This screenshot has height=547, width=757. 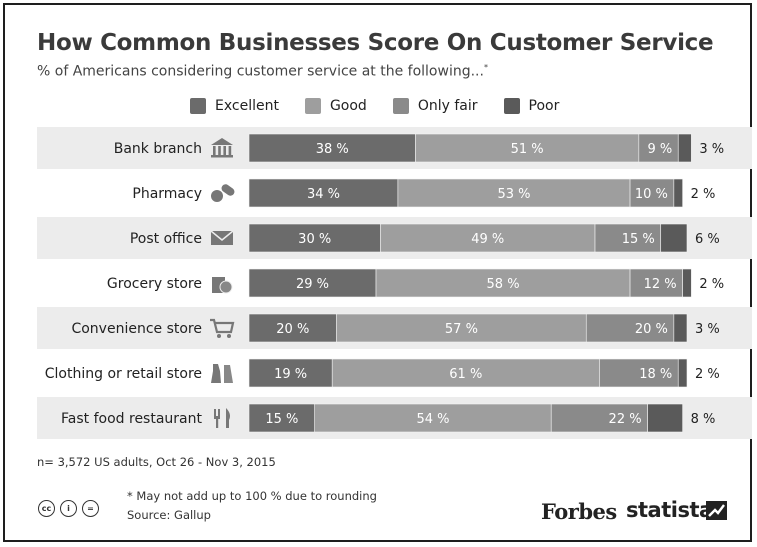 What do you see at coordinates (223, 193) in the screenshot?
I see `pills-icon` at bounding box center [223, 193].